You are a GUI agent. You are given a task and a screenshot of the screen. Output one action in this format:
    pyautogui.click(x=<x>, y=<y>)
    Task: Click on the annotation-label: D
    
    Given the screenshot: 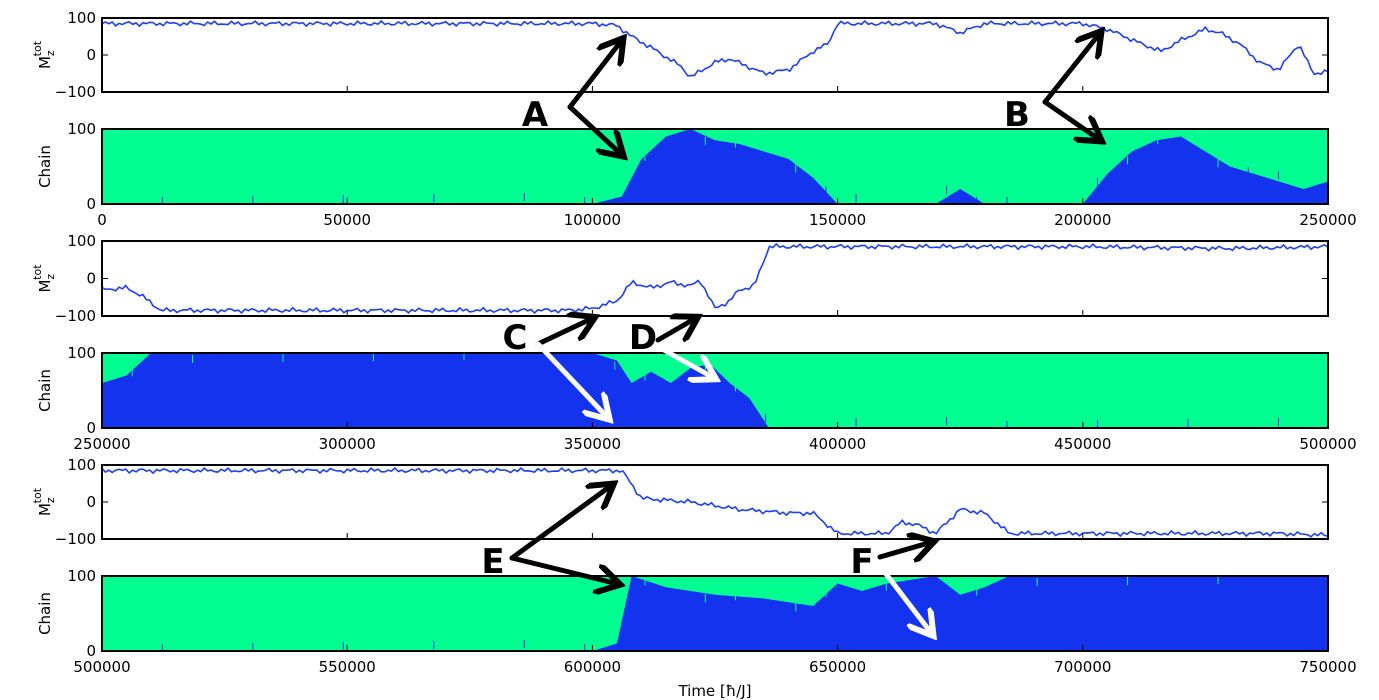 What is the action you would take?
    pyautogui.click(x=643, y=338)
    